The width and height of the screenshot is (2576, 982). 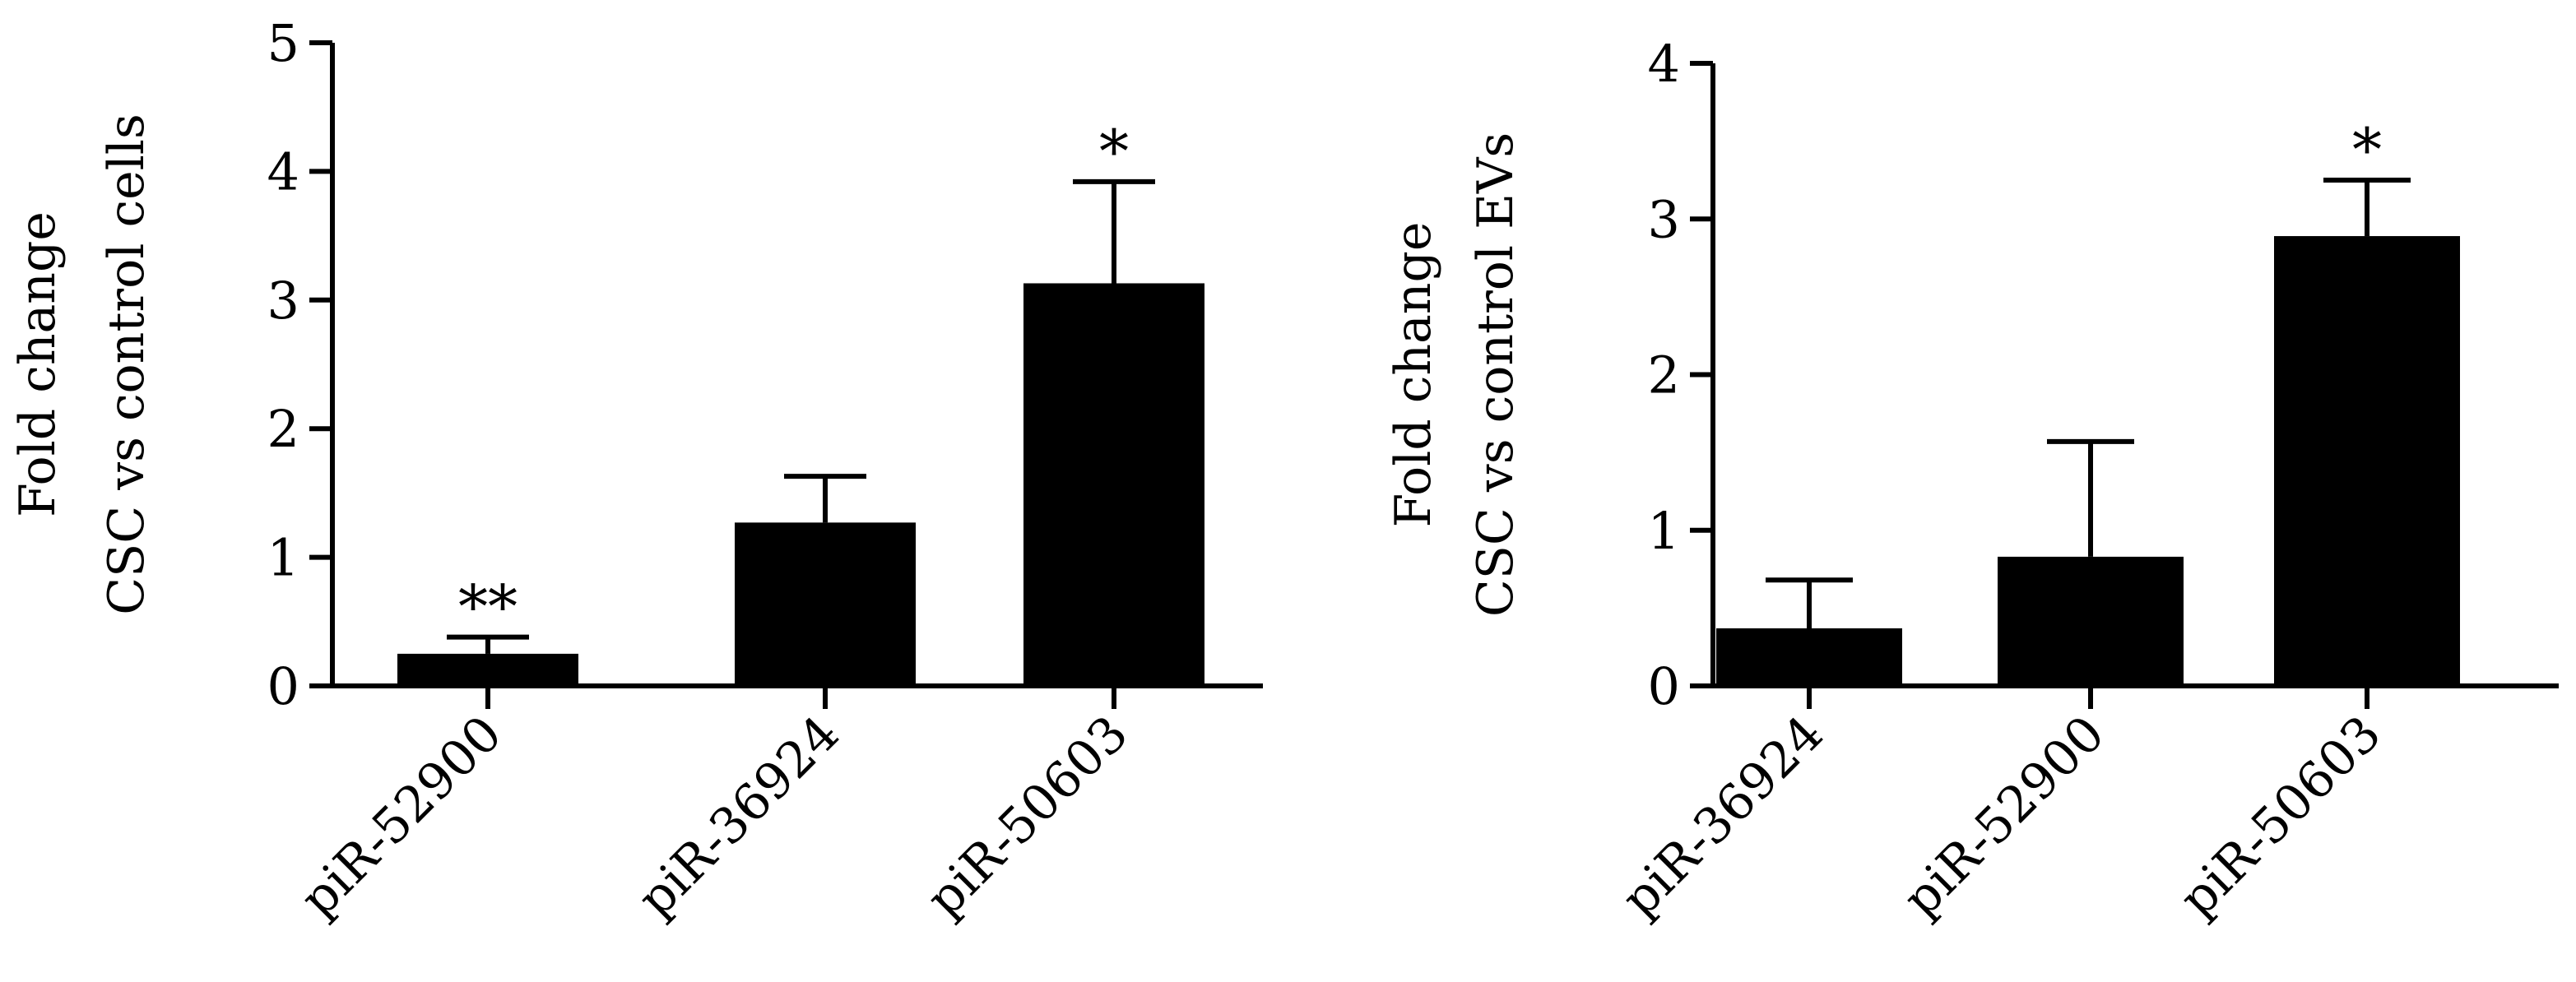 What do you see at coordinates (126, 364) in the screenshot?
I see `y-axis-title: CSC vs control cells` at bounding box center [126, 364].